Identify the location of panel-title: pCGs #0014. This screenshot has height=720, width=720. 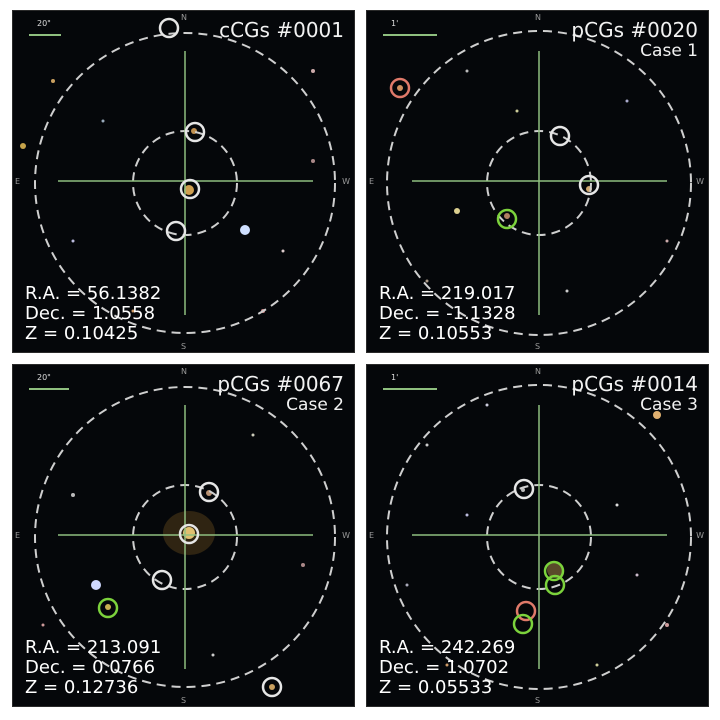
(634, 384).